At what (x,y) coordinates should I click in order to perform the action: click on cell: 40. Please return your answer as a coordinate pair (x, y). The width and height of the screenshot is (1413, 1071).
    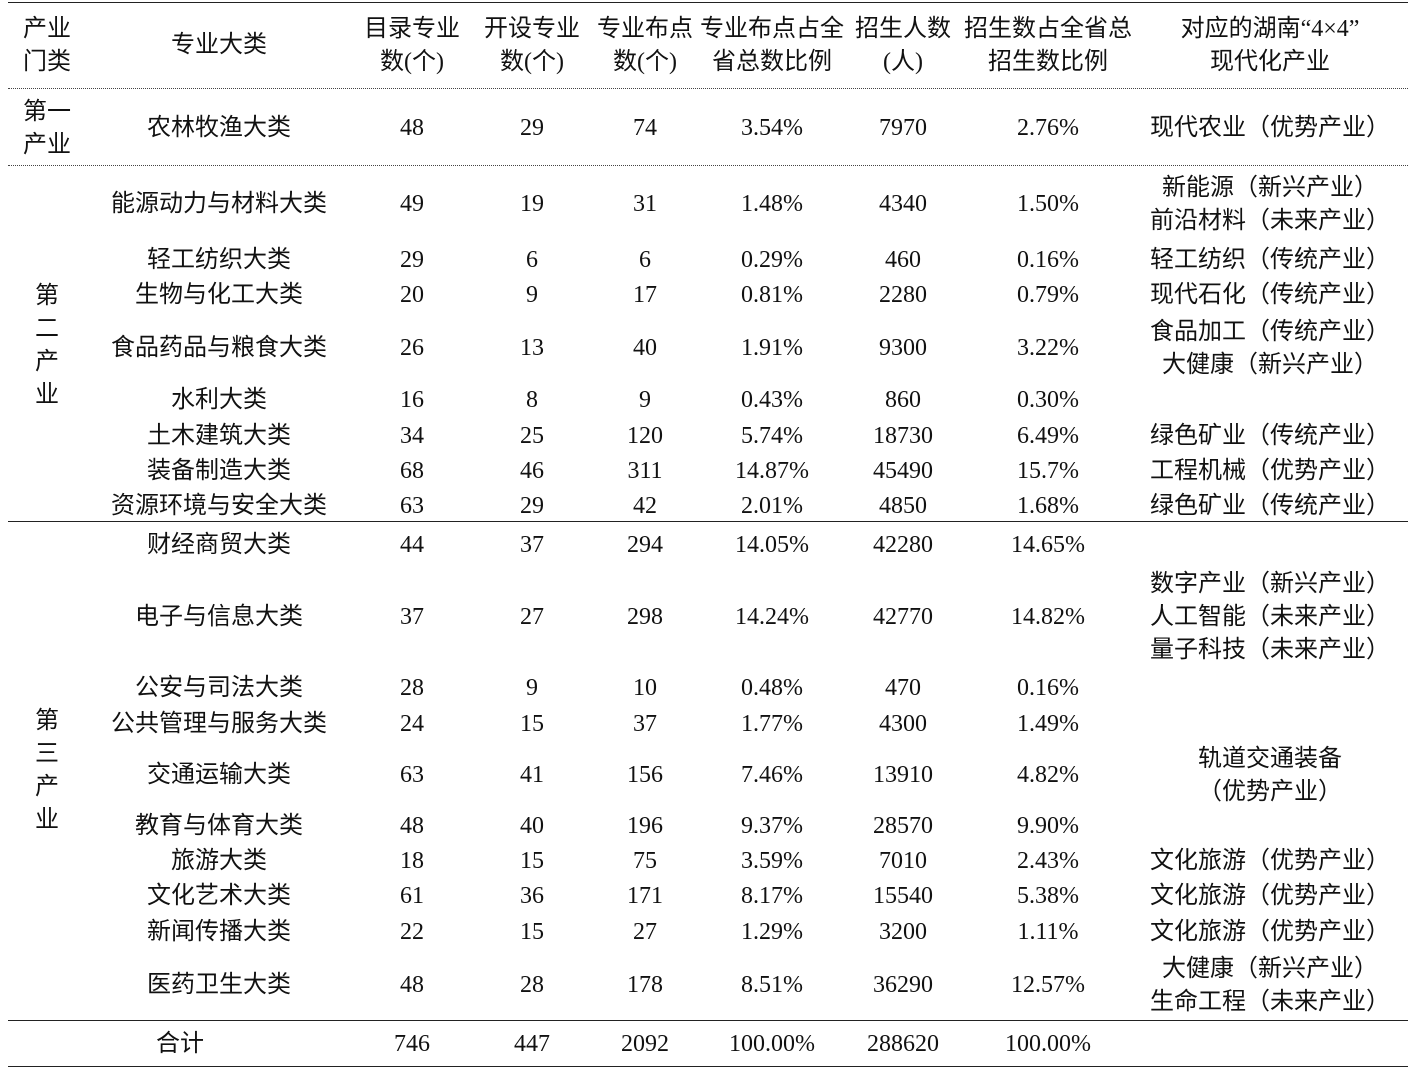
    Looking at the image, I should click on (532, 826).